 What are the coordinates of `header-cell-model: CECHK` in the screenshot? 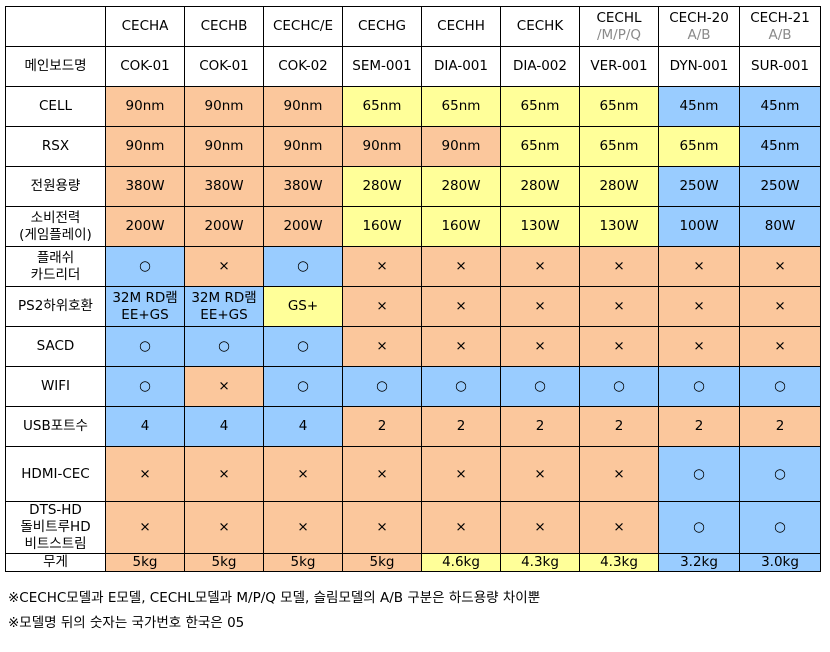 It's located at (540, 26).